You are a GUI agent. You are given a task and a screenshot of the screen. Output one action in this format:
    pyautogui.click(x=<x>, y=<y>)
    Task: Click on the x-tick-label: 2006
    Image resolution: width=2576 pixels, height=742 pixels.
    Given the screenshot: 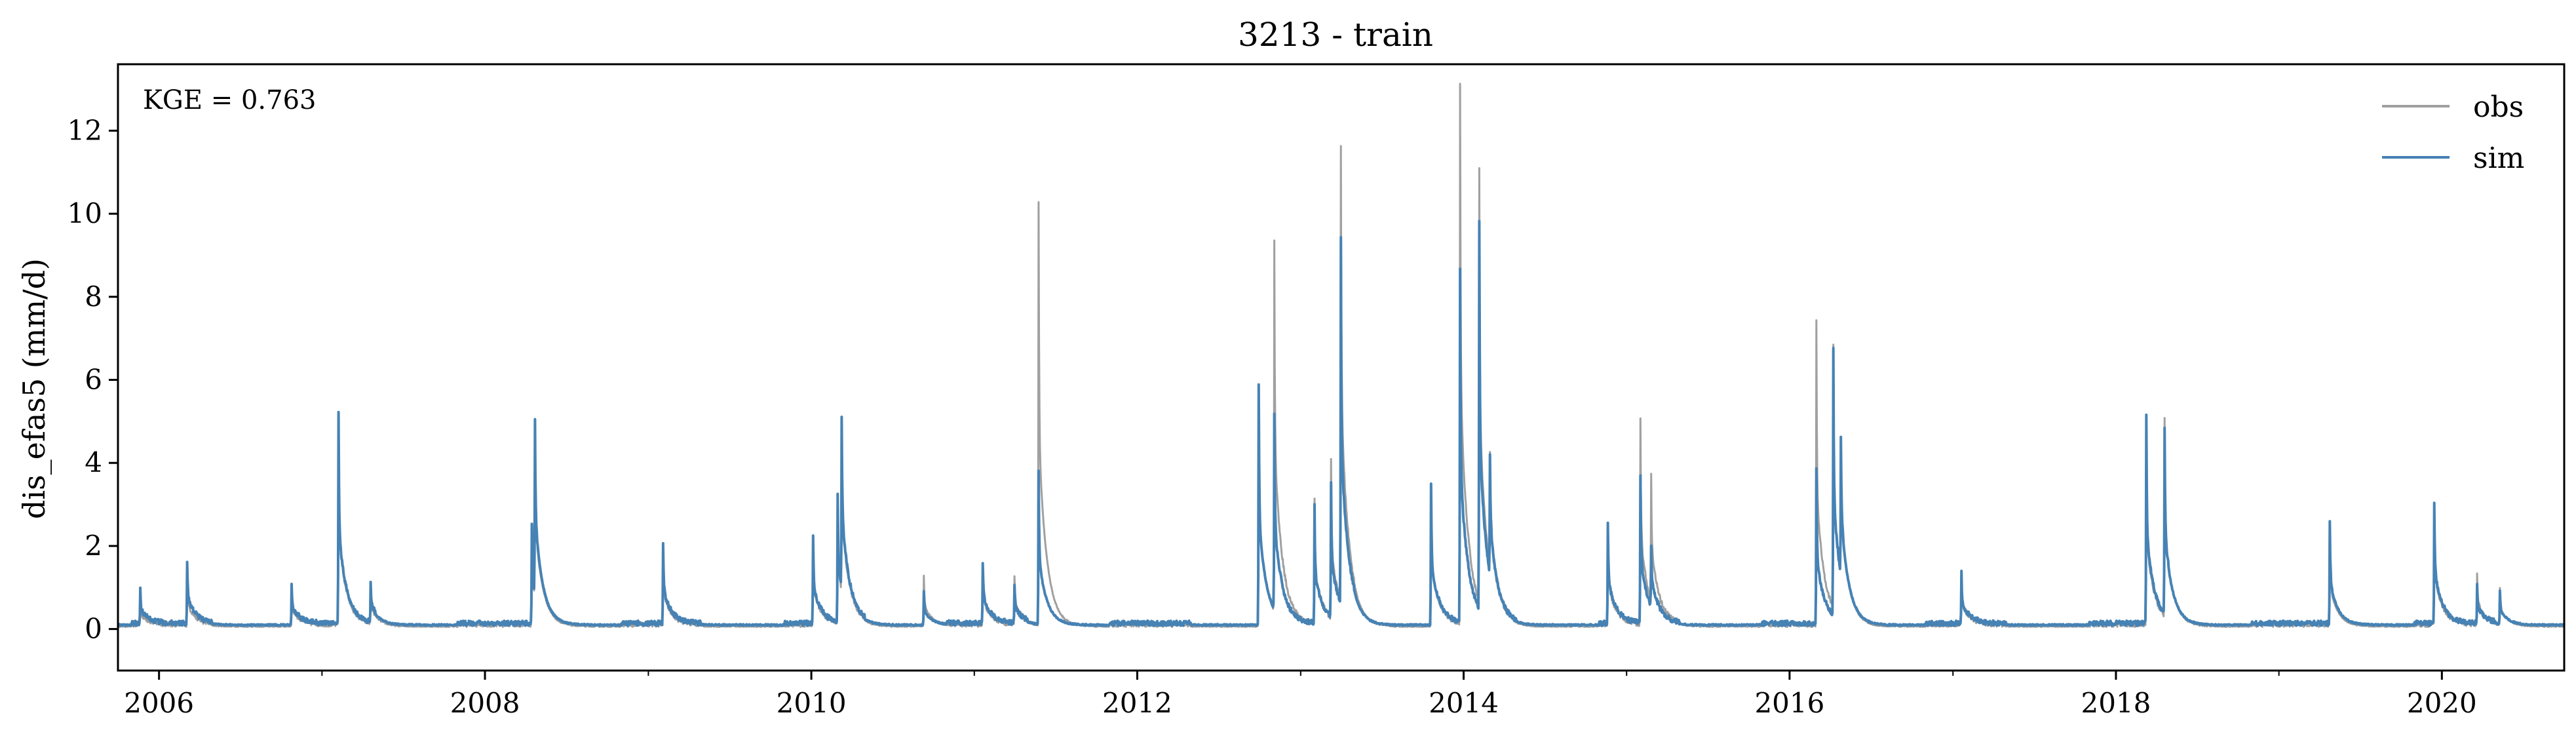 What is the action you would take?
    pyautogui.click(x=159, y=703)
    